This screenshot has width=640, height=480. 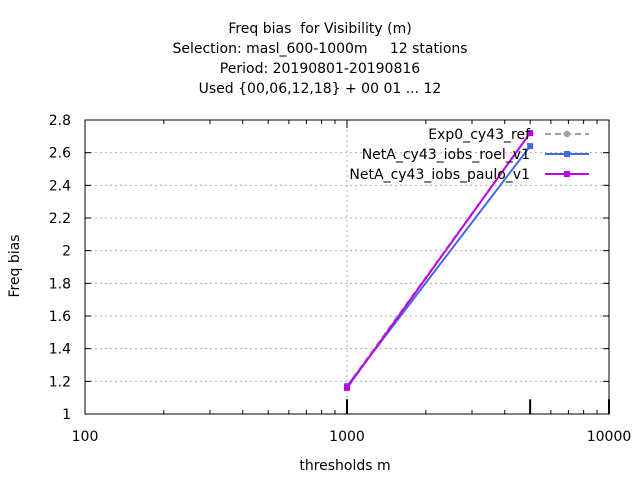 What do you see at coordinates (60, 350) in the screenshot?
I see `y-tick-label: 1.4` at bounding box center [60, 350].